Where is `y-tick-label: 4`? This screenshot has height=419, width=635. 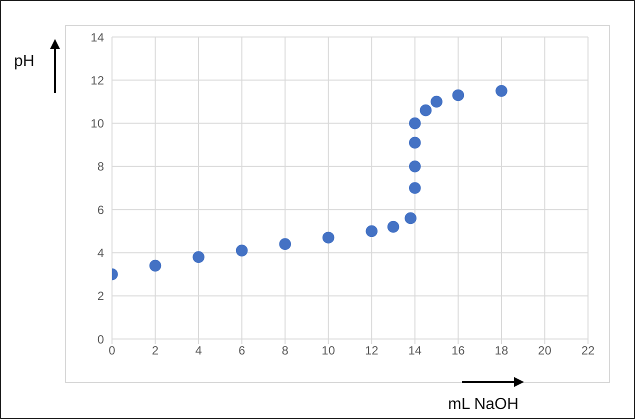
y-tick-label: 4 is located at coordinates (100, 253).